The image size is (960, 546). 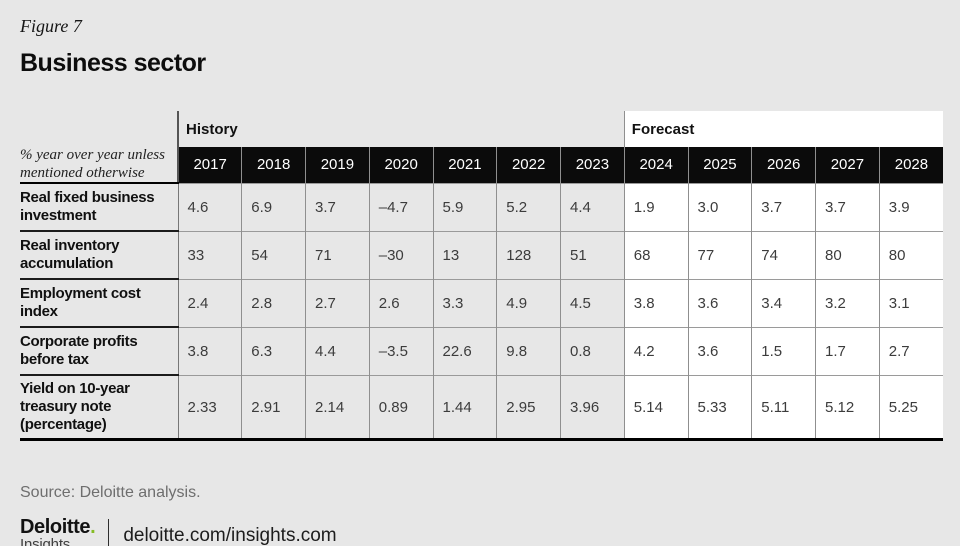 What do you see at coordinates (273, 207) in the screenshot?
I see `data-cell: 6.9` at bounding box center [273, 207].